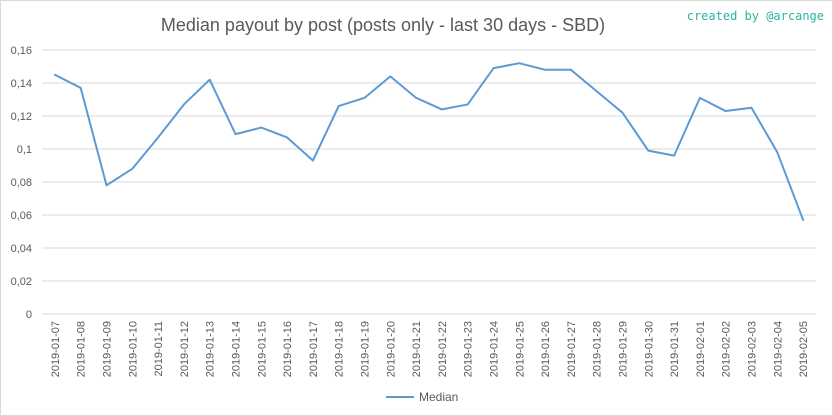 Image resolution: width=833 pixels, height=416 pixels. Describe the element at coordinates (21, 282) in the screenshot. I see `y-tick-label: 0,02` at that location.